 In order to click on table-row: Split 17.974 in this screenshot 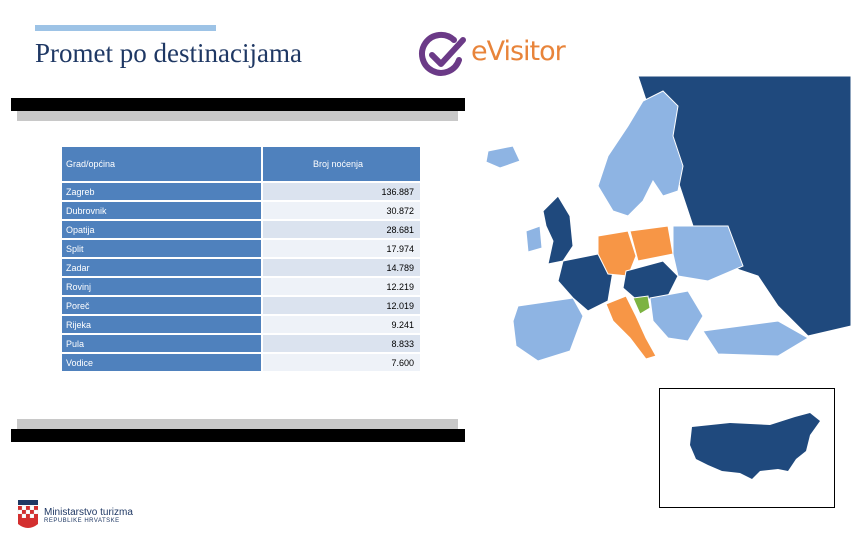, I will do `click(241, 249)`.